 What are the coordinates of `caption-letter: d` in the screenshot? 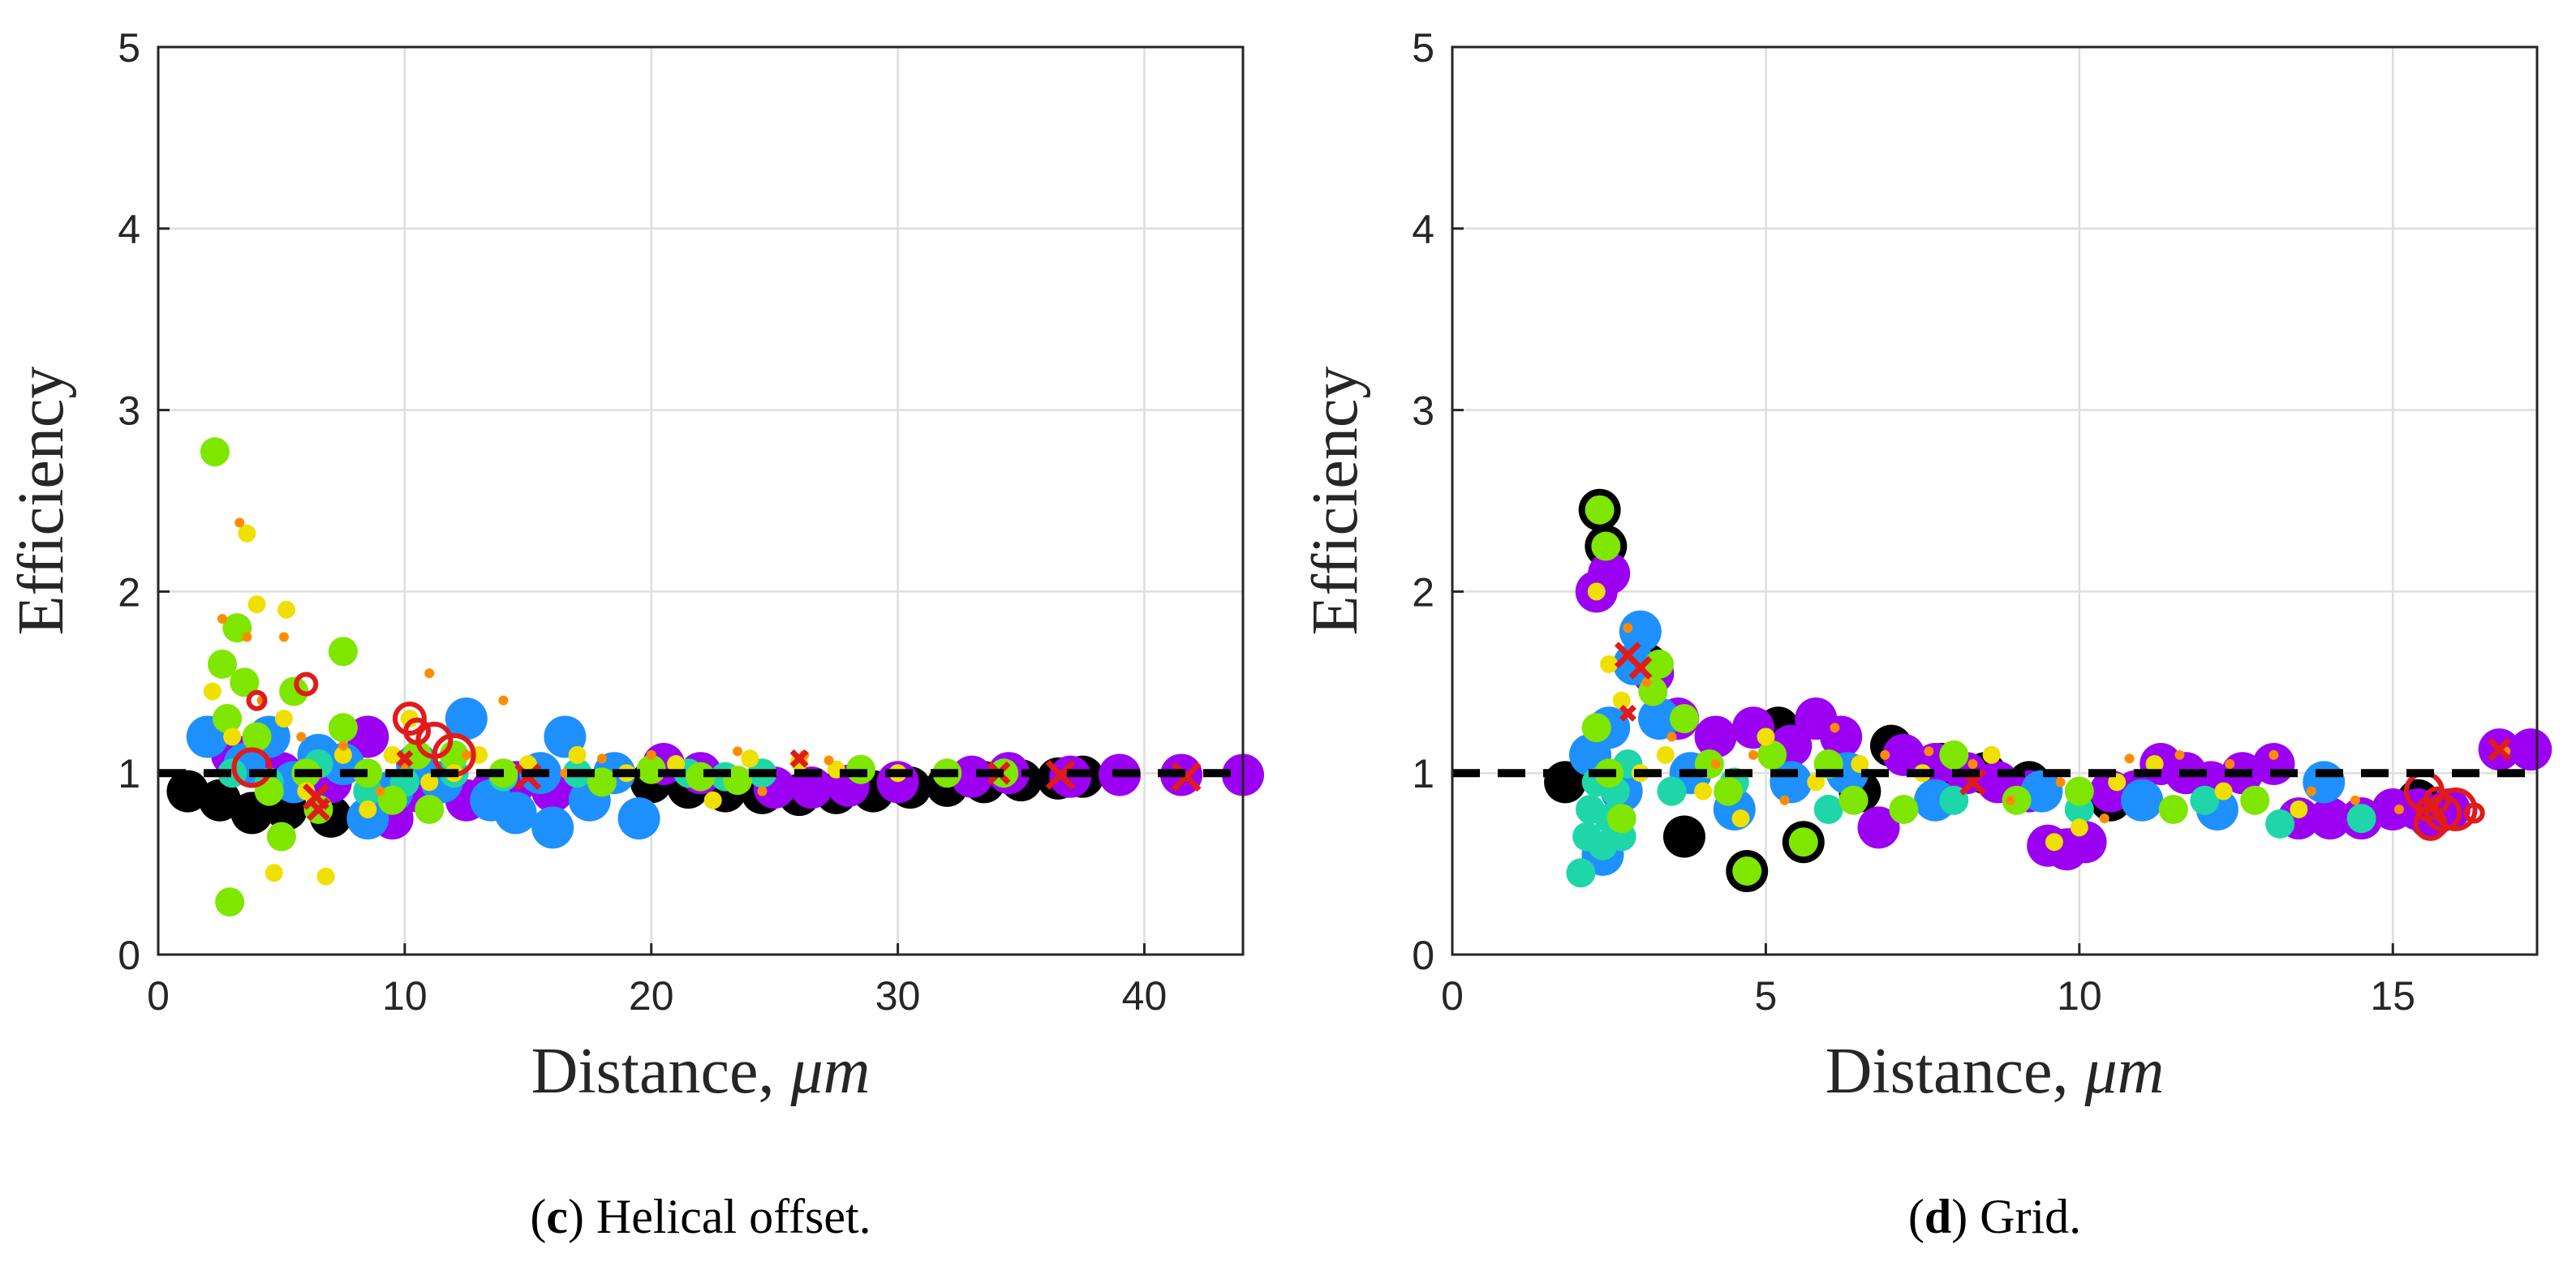 It's located at (1937, 1216).